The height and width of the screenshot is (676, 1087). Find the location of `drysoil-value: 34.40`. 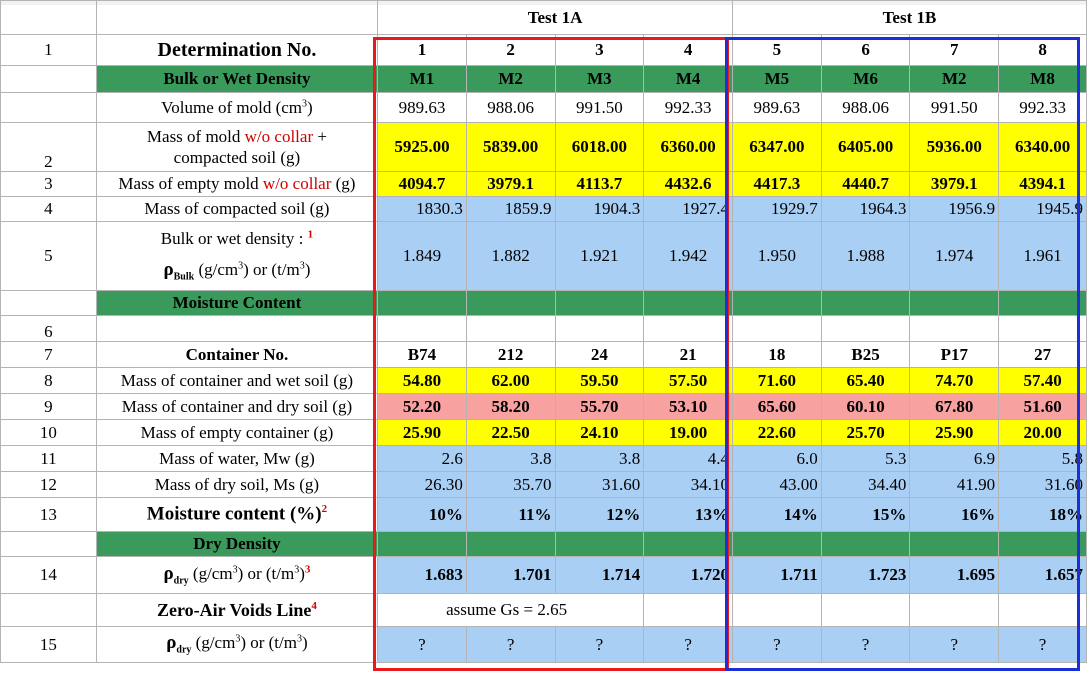

drysoil-value: 34.40 is located at coordinates (865, 484).